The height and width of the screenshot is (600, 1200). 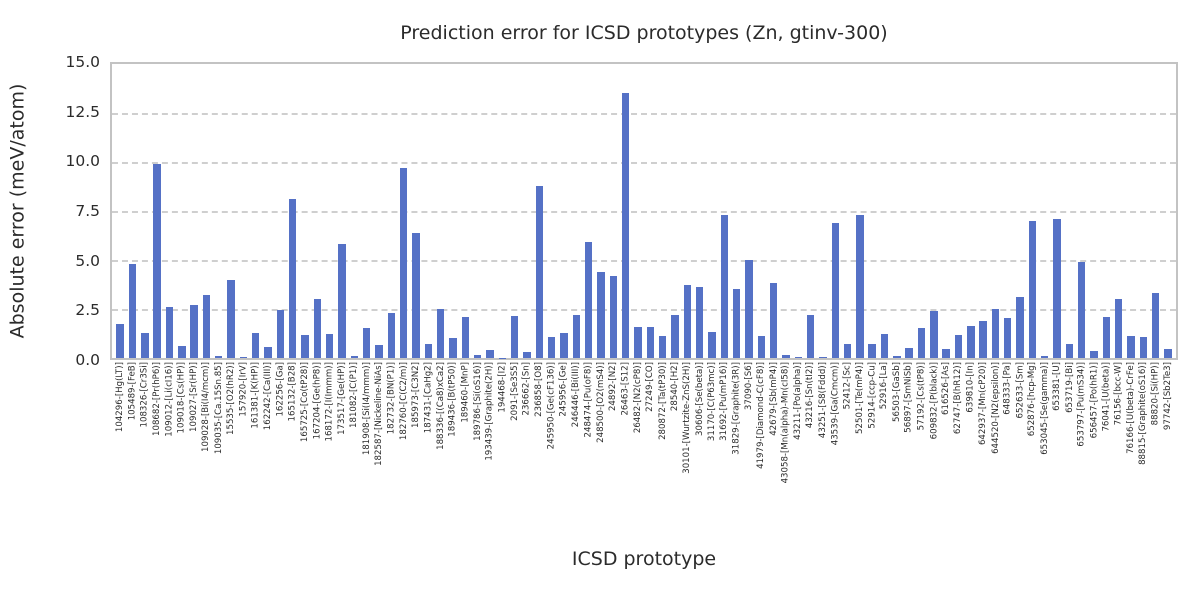 What do you see at coordinates (897, 243) in the screenshot?
I see `bar-slot: 56503-[GaSb]` at bounding box center [897, 243].